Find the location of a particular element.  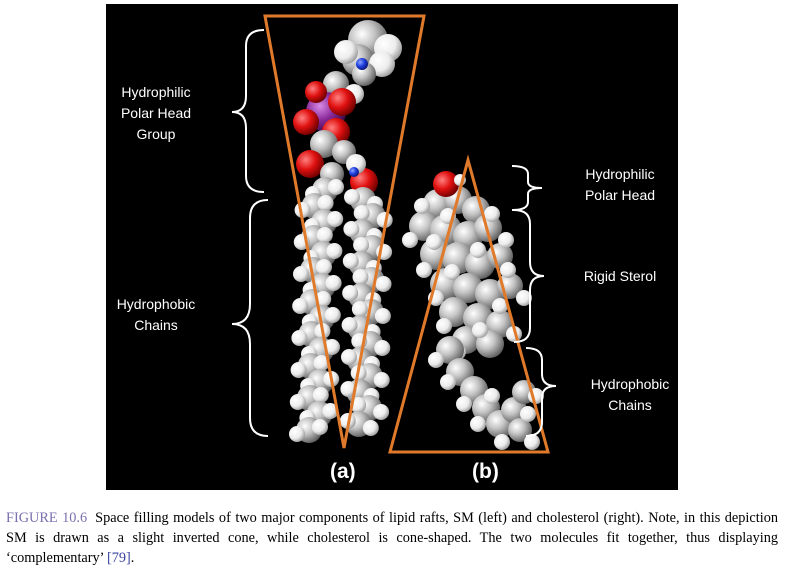

sphingomyelin-model is located at coordinates (345, 231).